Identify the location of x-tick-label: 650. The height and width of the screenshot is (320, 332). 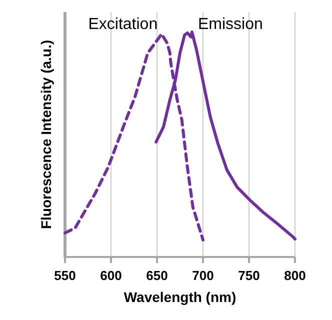
(157, 275).